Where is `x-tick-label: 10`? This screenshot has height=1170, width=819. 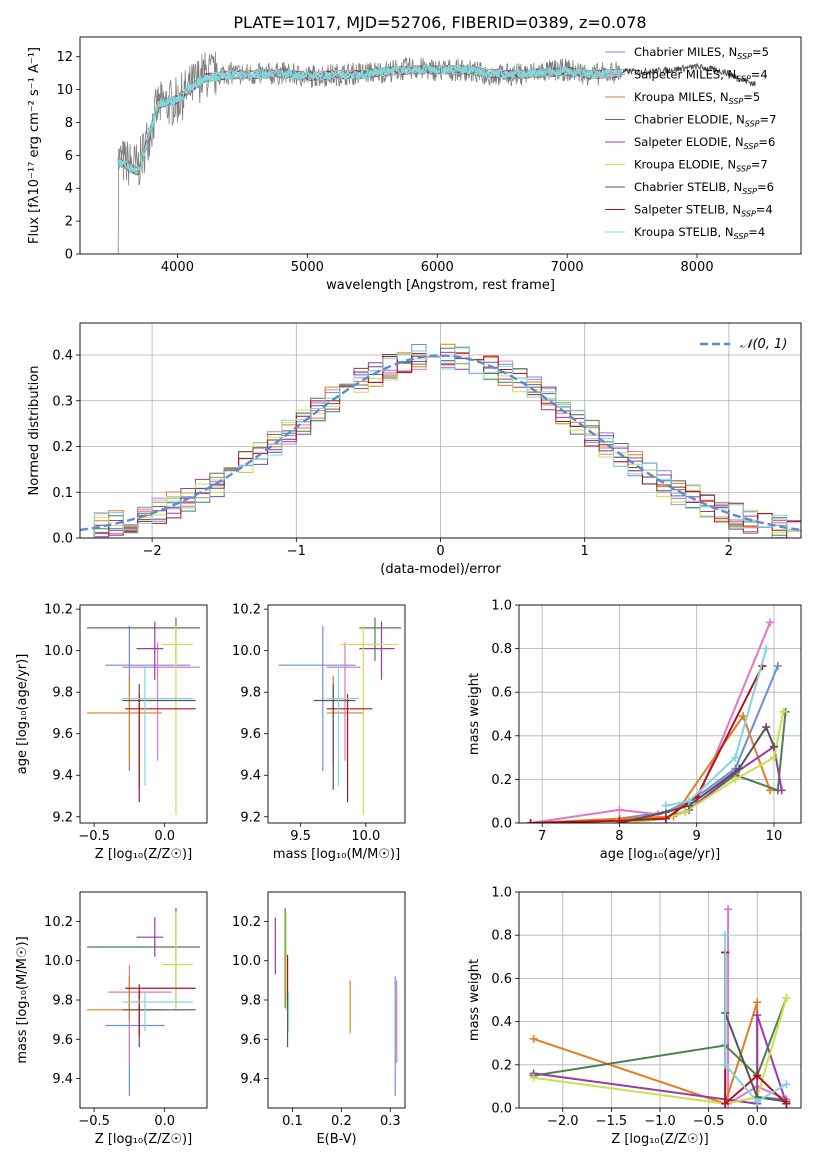
x-tick-label: 10 is located at coordinates (774, 836).